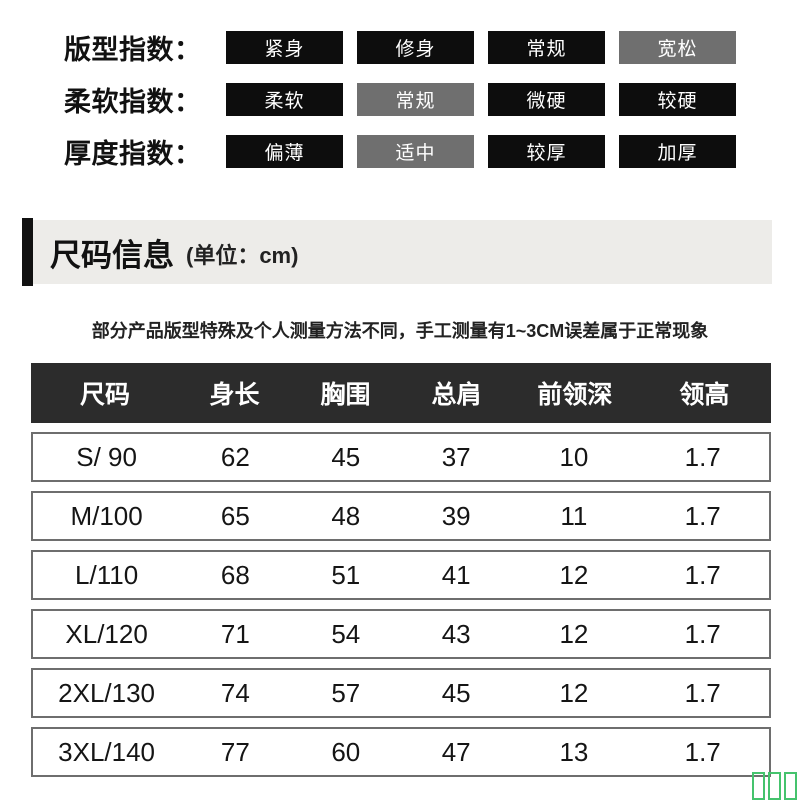  Describe the element at coordinates (456, 692) in the screenshot. I see `table-cell-shoulder: 45` at that location.